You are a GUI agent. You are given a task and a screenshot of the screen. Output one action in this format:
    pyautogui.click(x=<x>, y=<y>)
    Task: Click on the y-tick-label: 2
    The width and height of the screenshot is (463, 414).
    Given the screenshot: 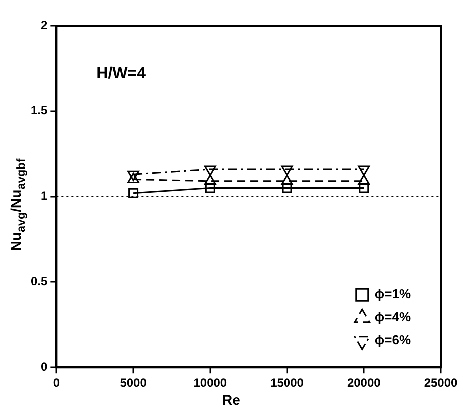 What is the action you would take?
    pyautogui.click(x=44, y=25)
    